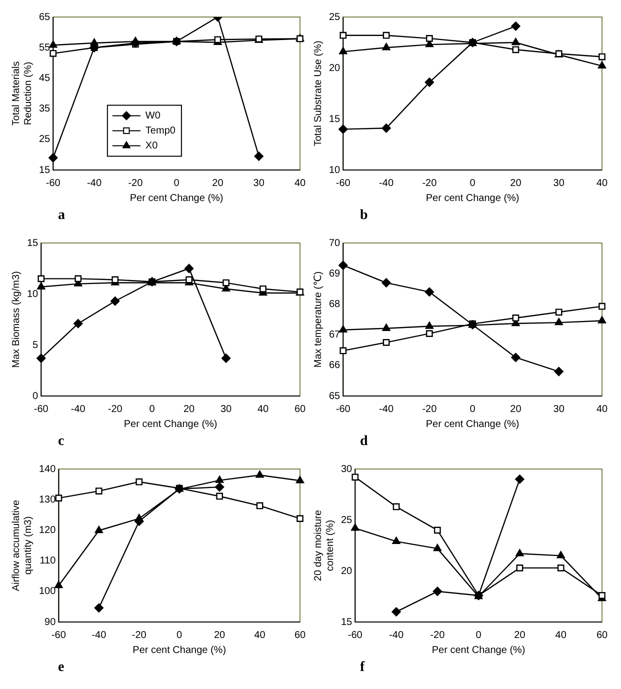  Describe the element at coordinates (151, 146) in the screenshot. I see `legend-label: X0` at that location.